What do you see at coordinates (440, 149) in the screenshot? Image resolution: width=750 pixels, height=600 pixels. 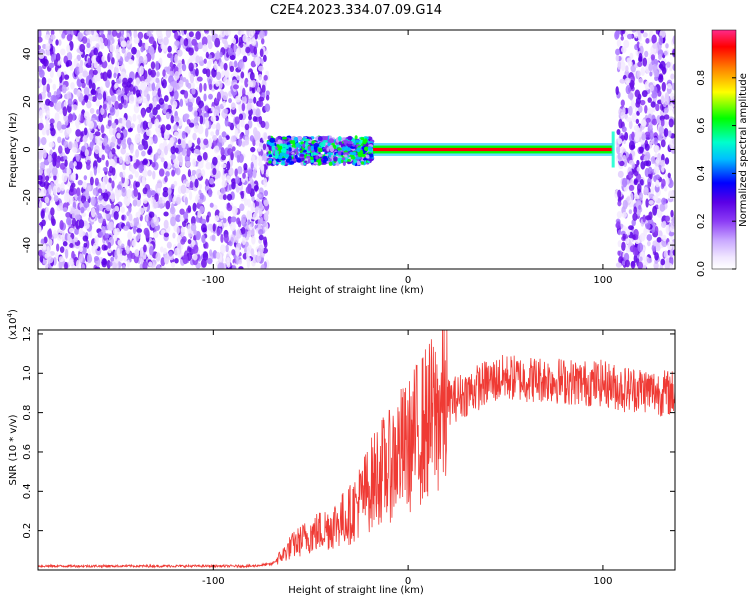 I see `spectrogram-signal` at bounding box center [440, 149].